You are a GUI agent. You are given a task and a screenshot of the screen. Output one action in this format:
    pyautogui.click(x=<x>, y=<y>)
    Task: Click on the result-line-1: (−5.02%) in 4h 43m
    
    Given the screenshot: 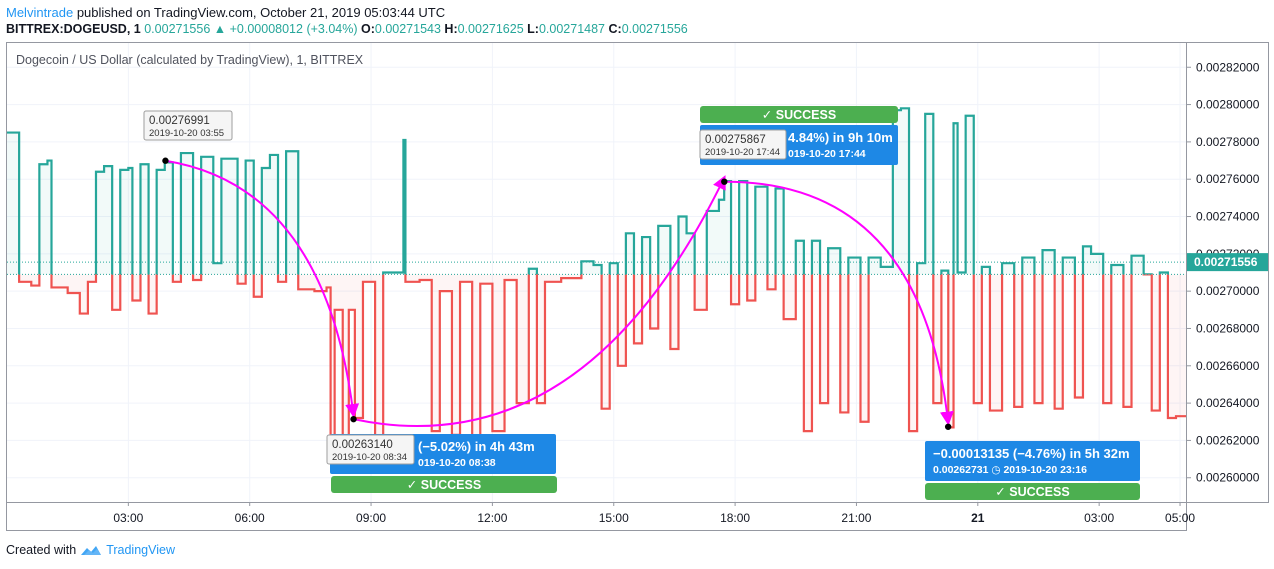 What is the action you would take?
    pyautogui.click(x=476, y=446)
    